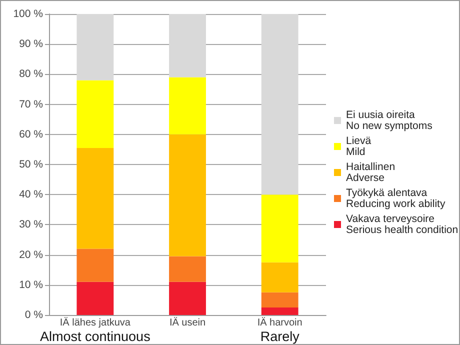  What do you see at coordinates (31, 44) in the screenshot?
I see `y-tick-label: 90 %` at bounding box center [31, 44].